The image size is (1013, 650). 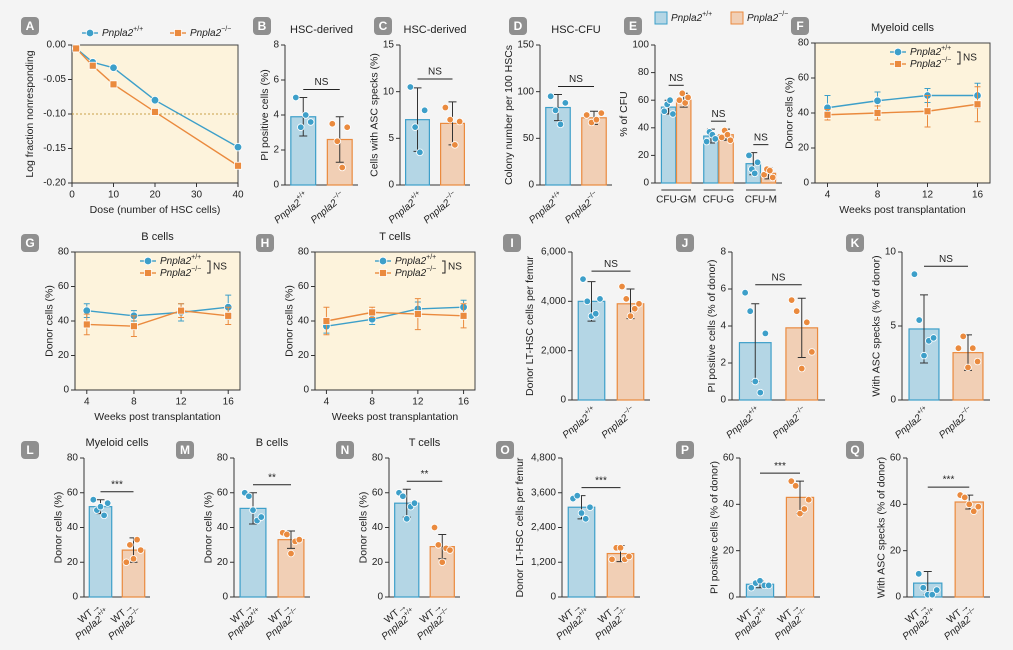 What do you see at coordinates (180, 260) in the screenshot?
I see `legend-label: Pnpla2+/+` at bounding box center [180, 260].